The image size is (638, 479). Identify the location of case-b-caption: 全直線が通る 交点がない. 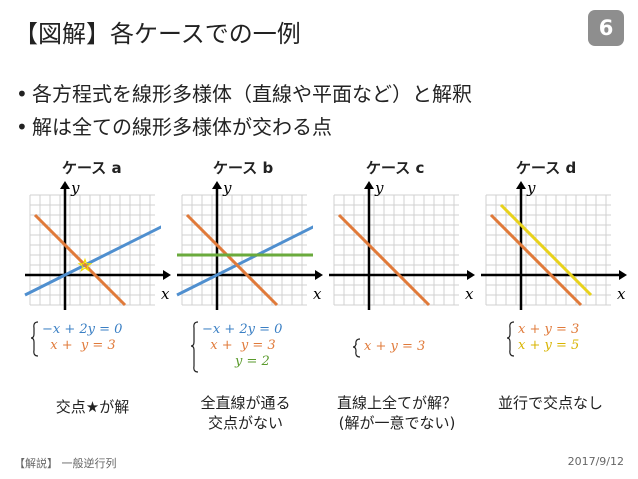
(245, 413).